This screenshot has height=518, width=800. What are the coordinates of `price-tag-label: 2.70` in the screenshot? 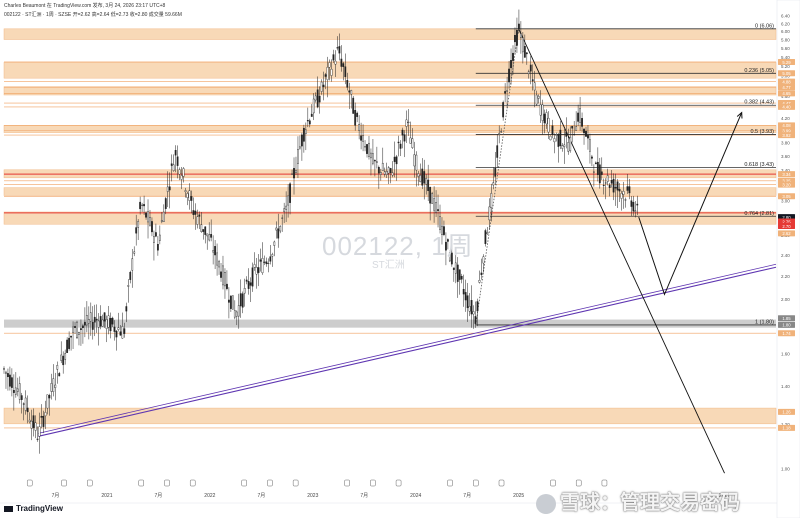 It's located at (786, 226).